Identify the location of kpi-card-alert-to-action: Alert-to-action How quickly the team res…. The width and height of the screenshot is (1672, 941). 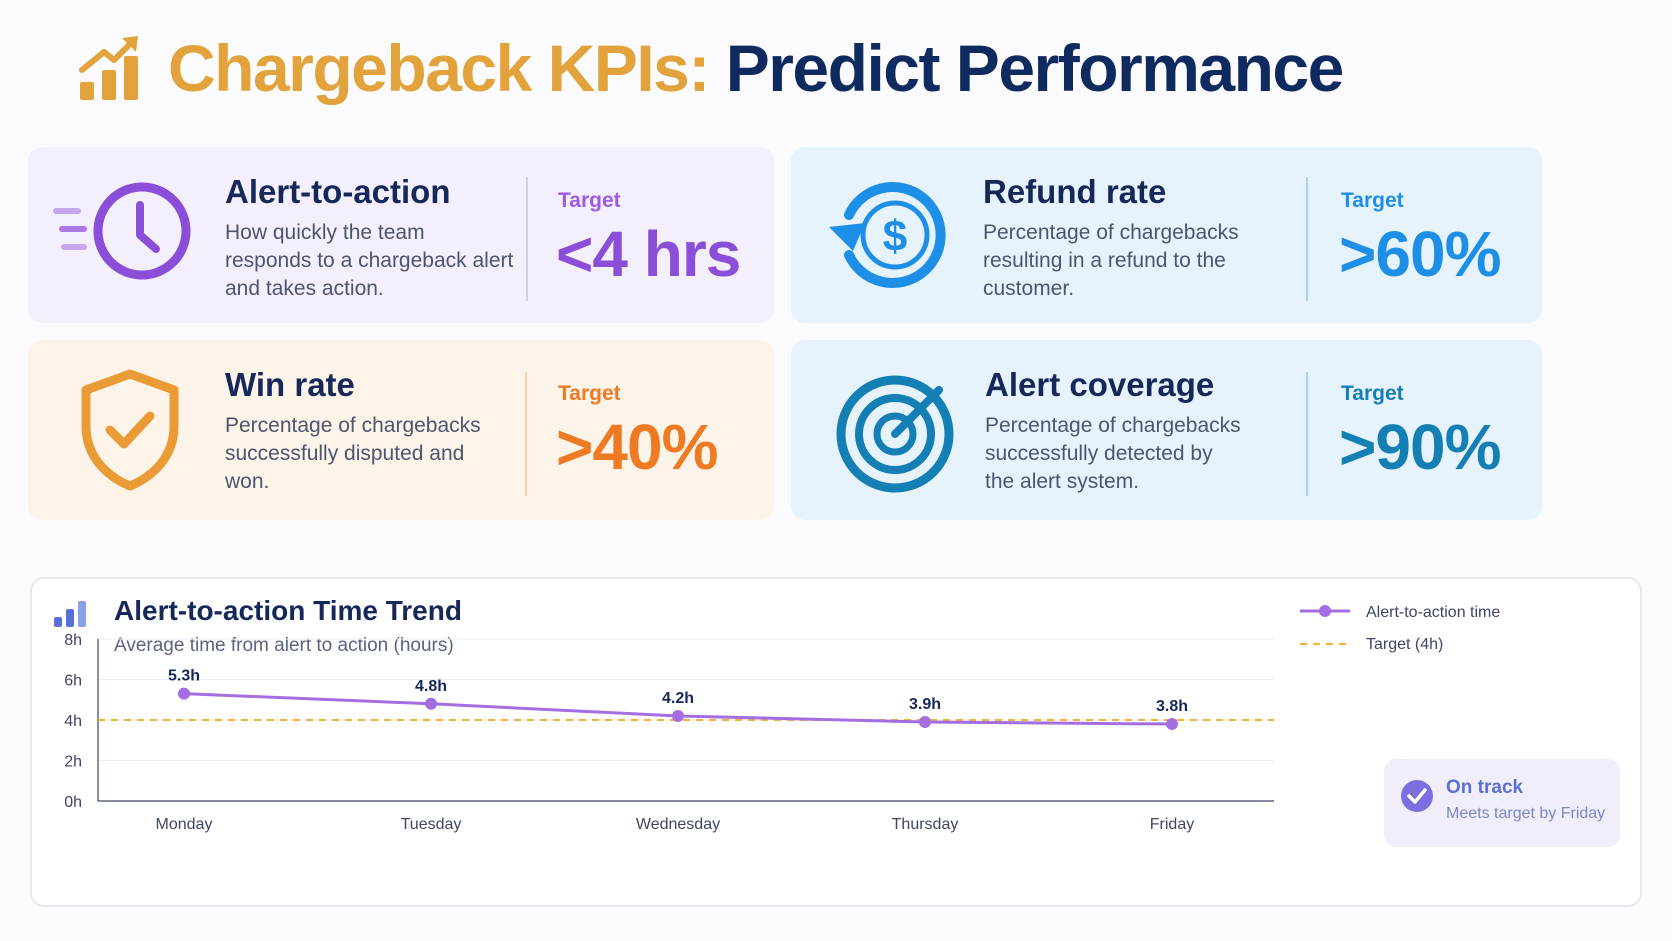
(401, 235).